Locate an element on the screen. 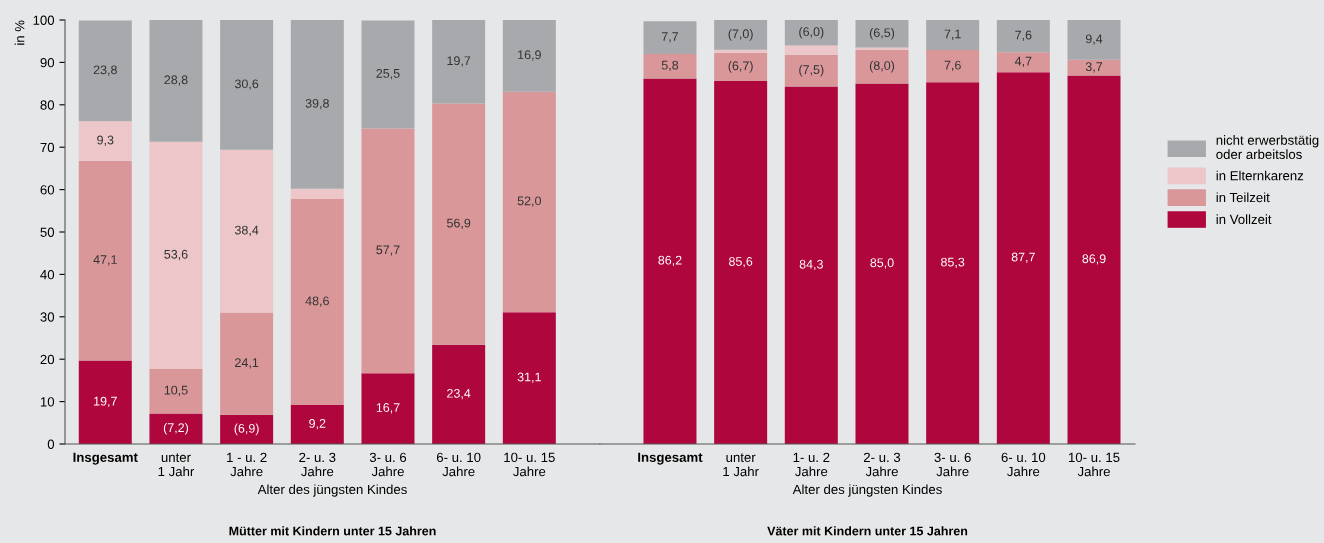 The height and width of the screenshot is (543, 1324). data-label: 57,7 is located at coordinates (388, 250).